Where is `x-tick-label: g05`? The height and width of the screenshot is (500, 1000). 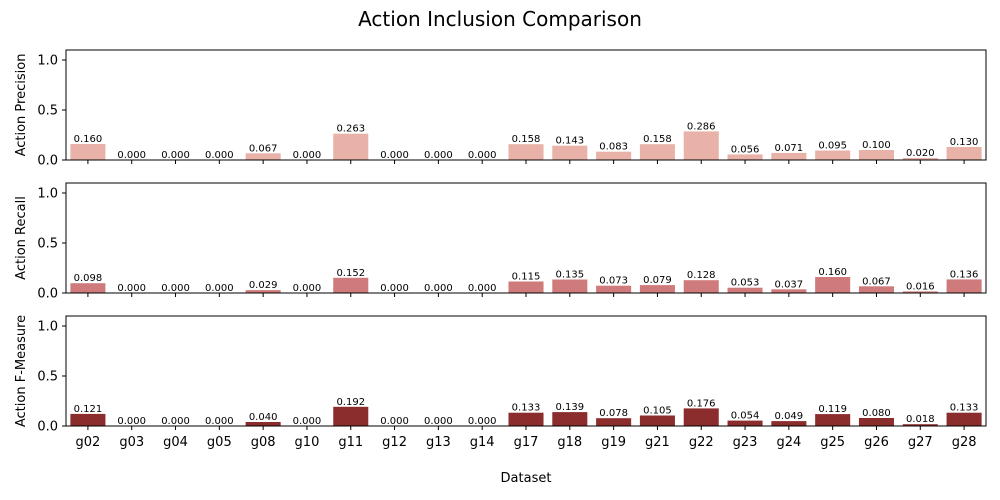 x-tick-label: g05 is located at coordinates (219, 442).